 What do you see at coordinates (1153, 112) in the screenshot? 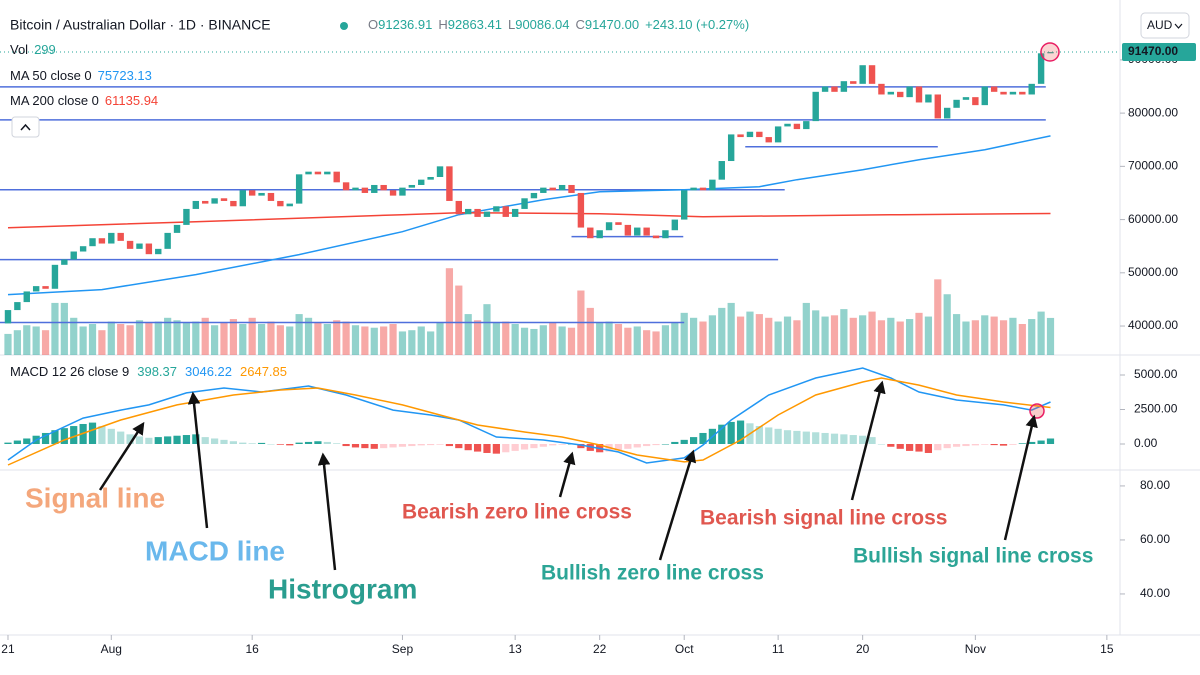
I see `y-tick-label: 80000.00` at bounding box center [1153, 112].